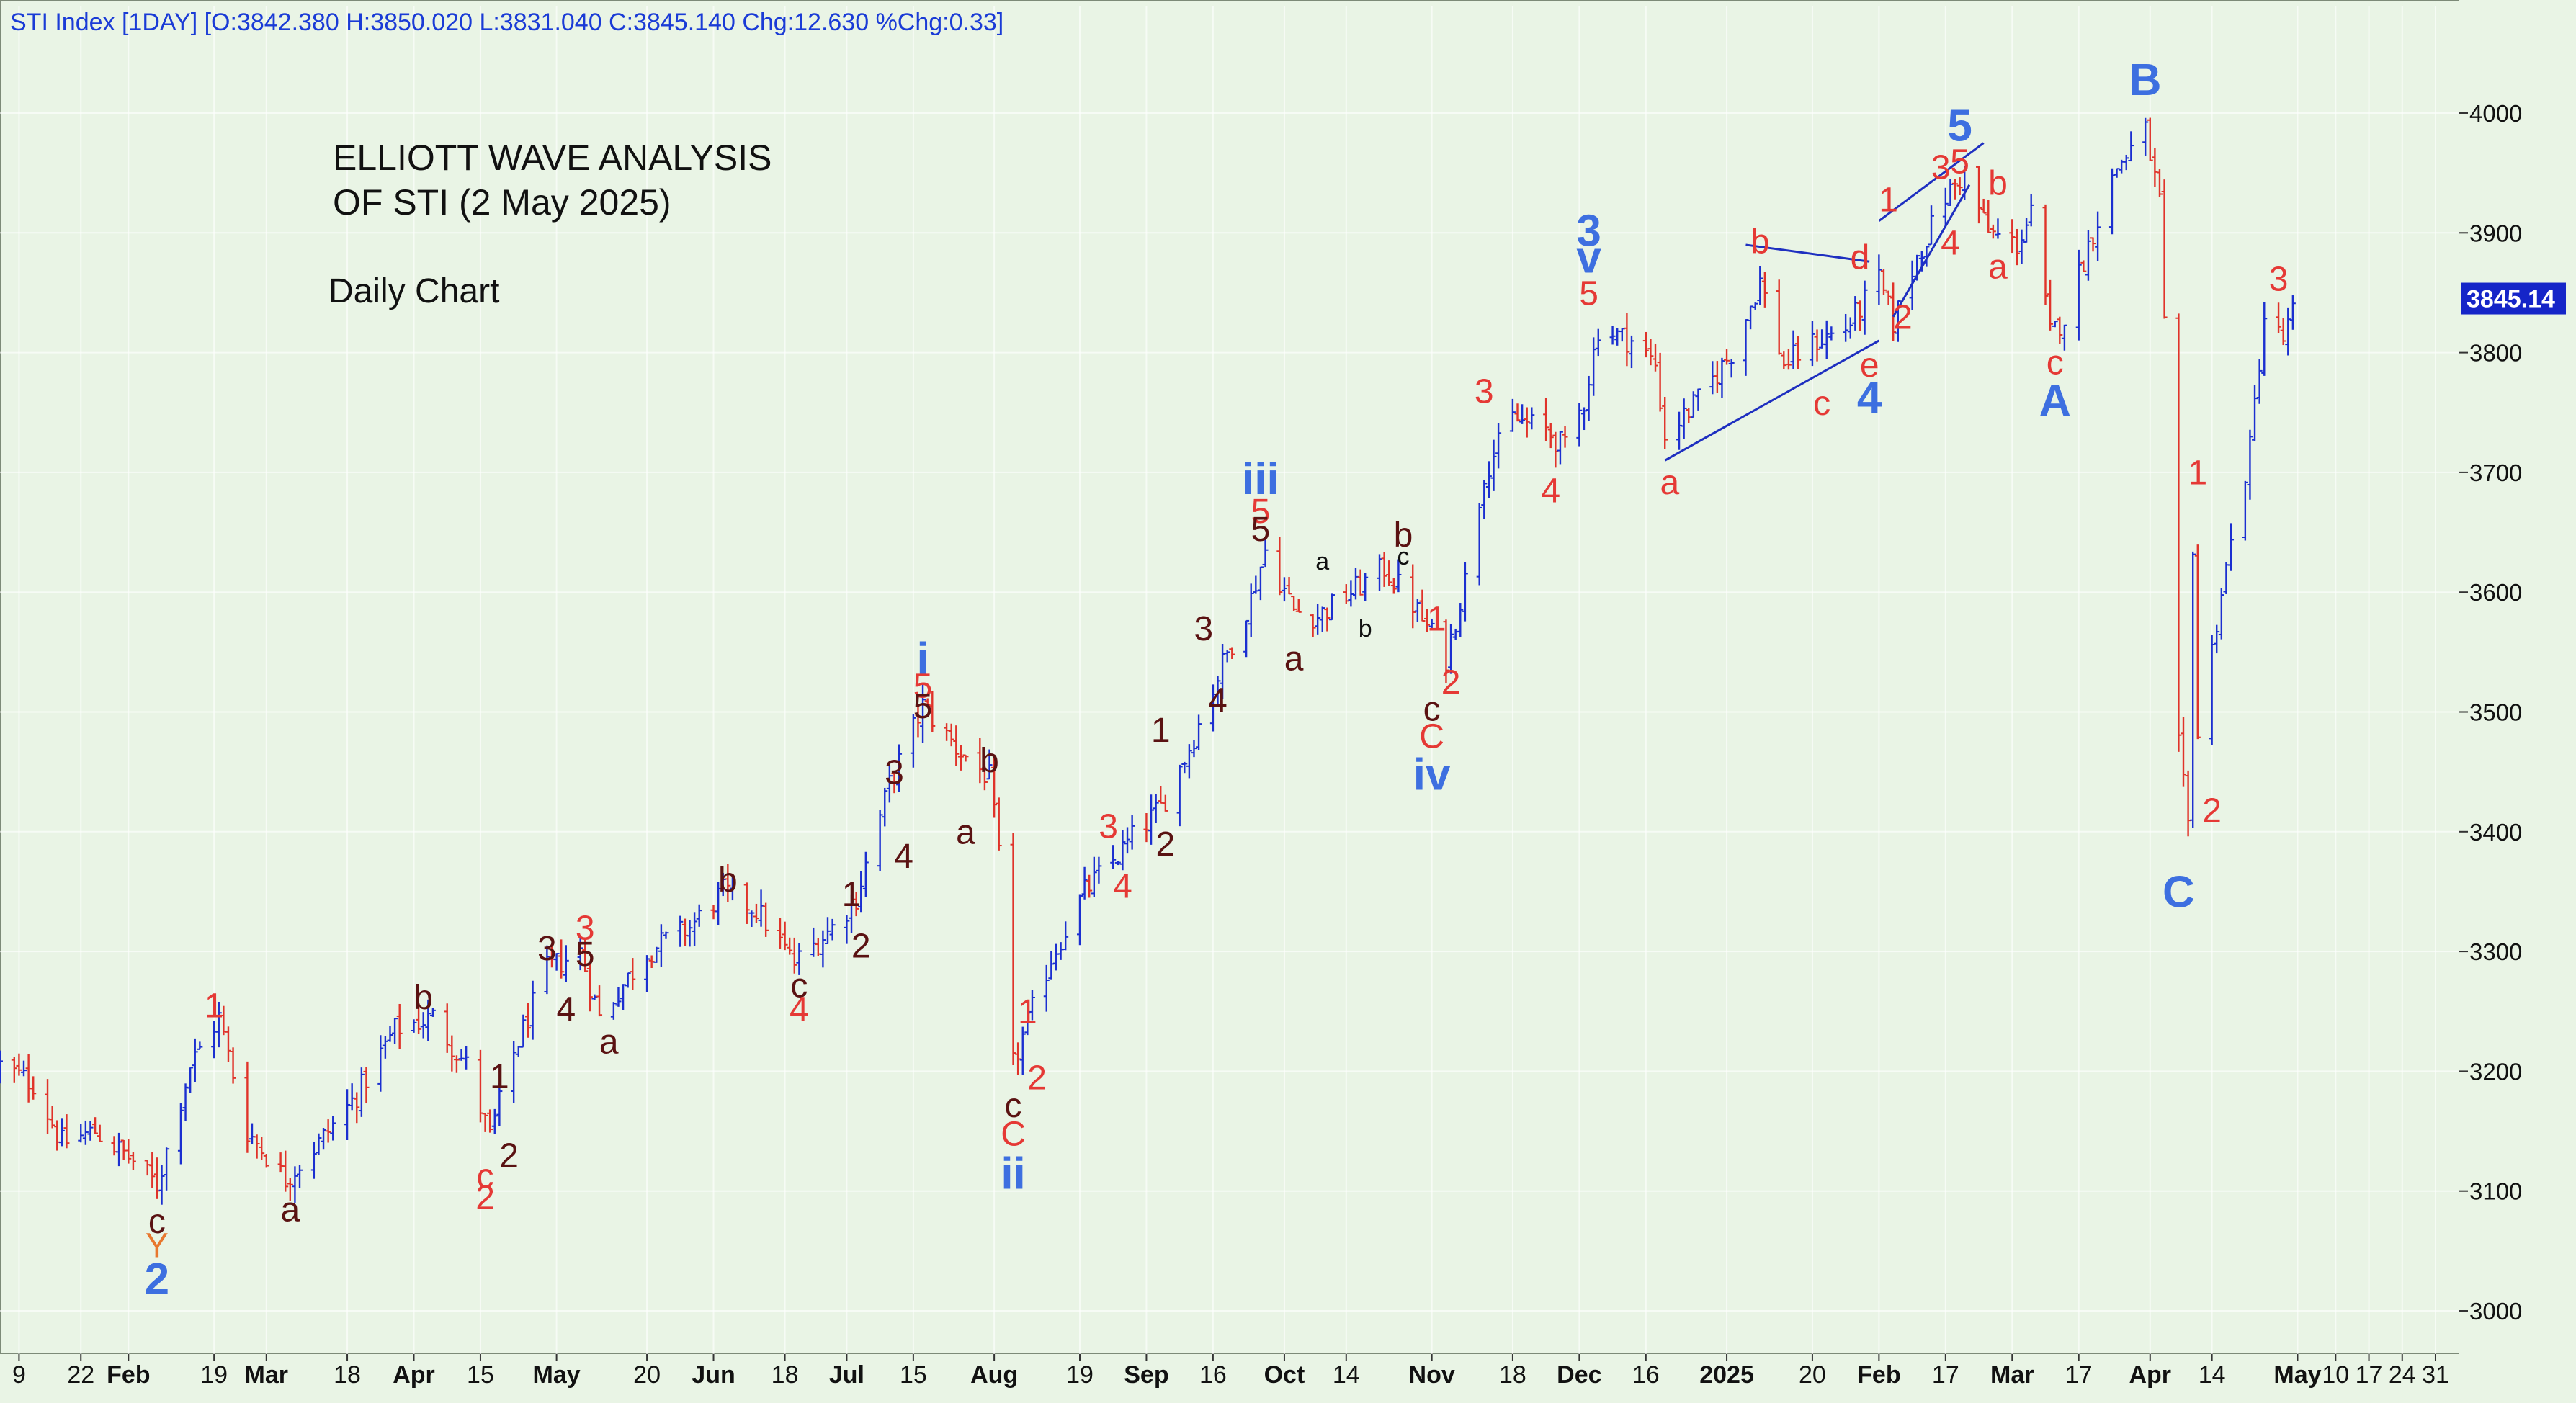 The height and width of the screenshot is (1403, 2576). What do you see at coordinates (552, 158) in the screenshot?
I see `chart-annotation-title-line1: ELLIOTT WAVE ANALYSIS` at bounding box center [552, 158].